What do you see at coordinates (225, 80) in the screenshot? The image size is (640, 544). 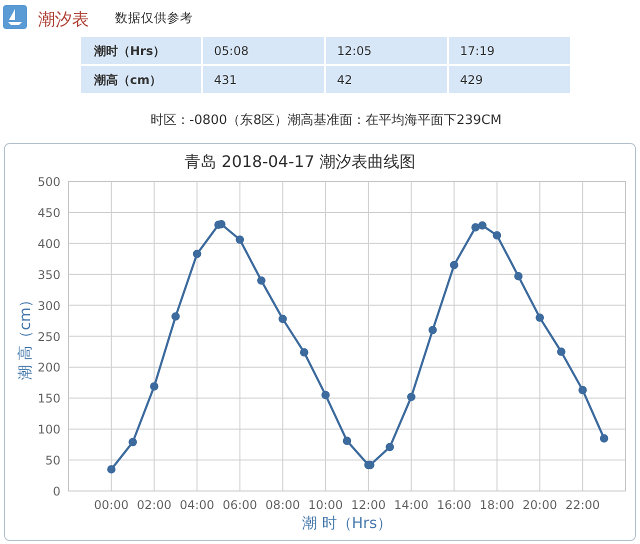 I see `data-label: 431` at bounding box center [225, 80].